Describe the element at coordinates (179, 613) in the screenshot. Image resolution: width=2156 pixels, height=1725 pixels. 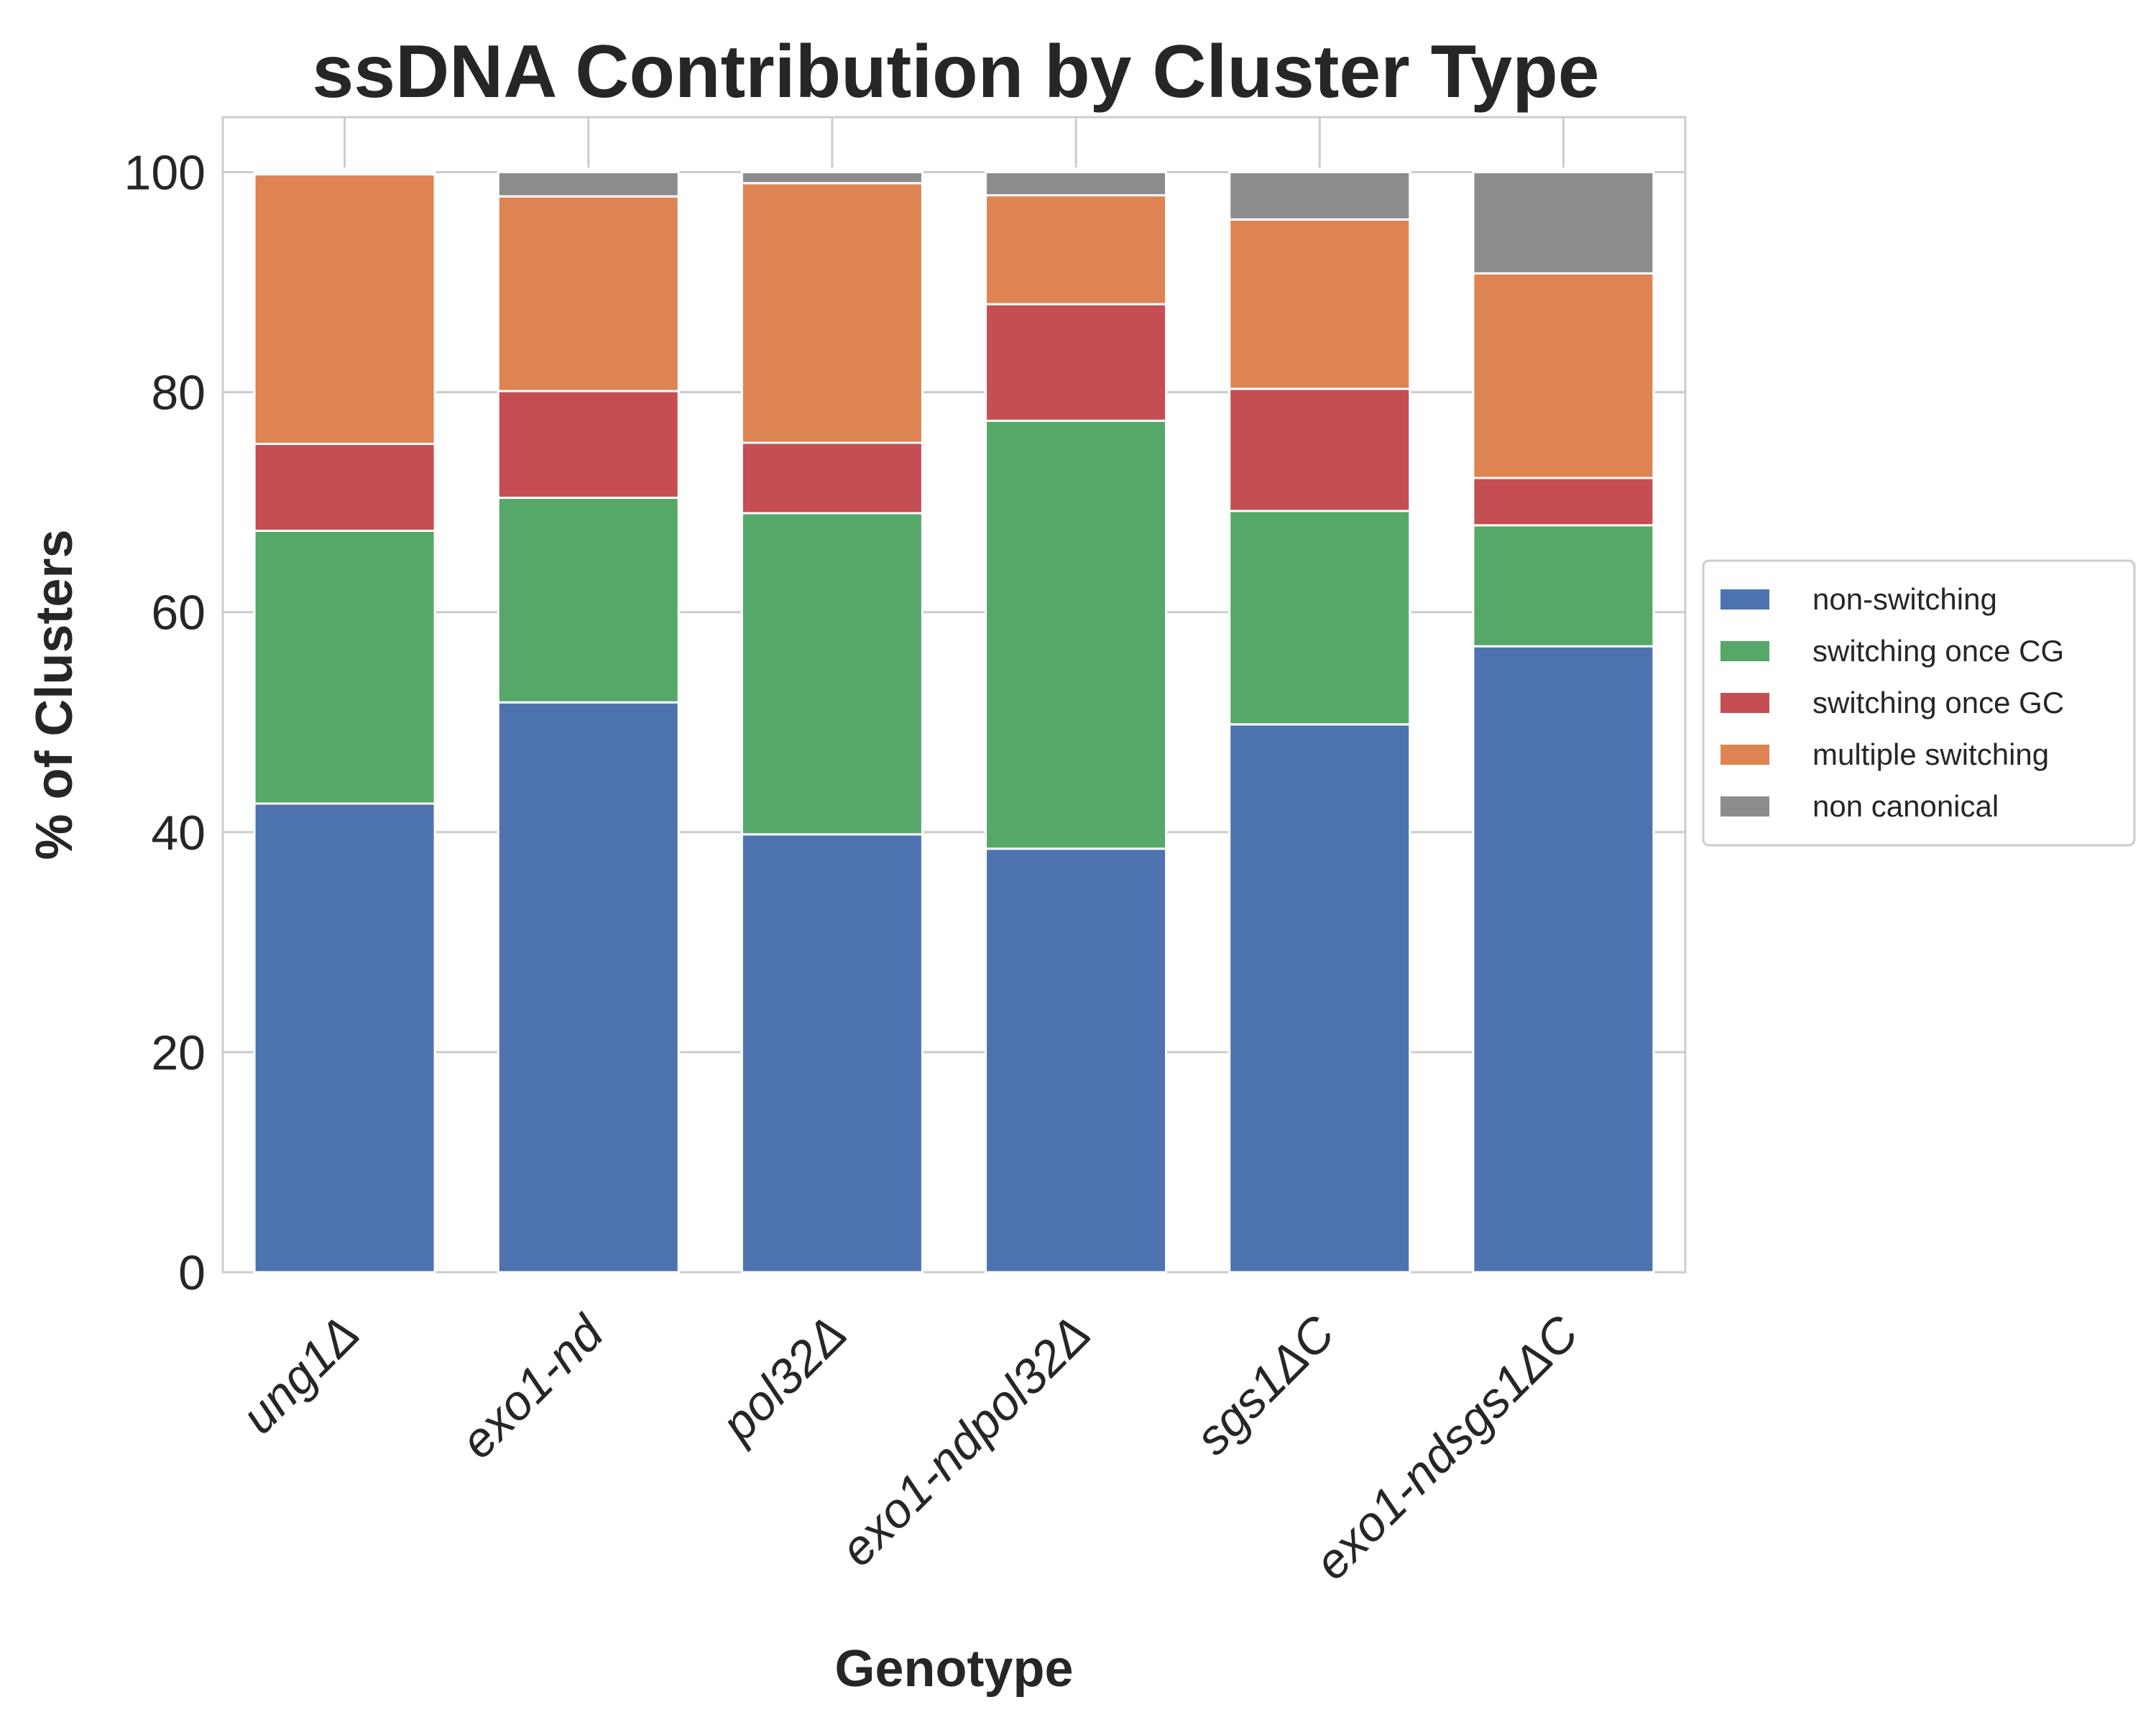
I see `y-tick-label: 60` at that location.